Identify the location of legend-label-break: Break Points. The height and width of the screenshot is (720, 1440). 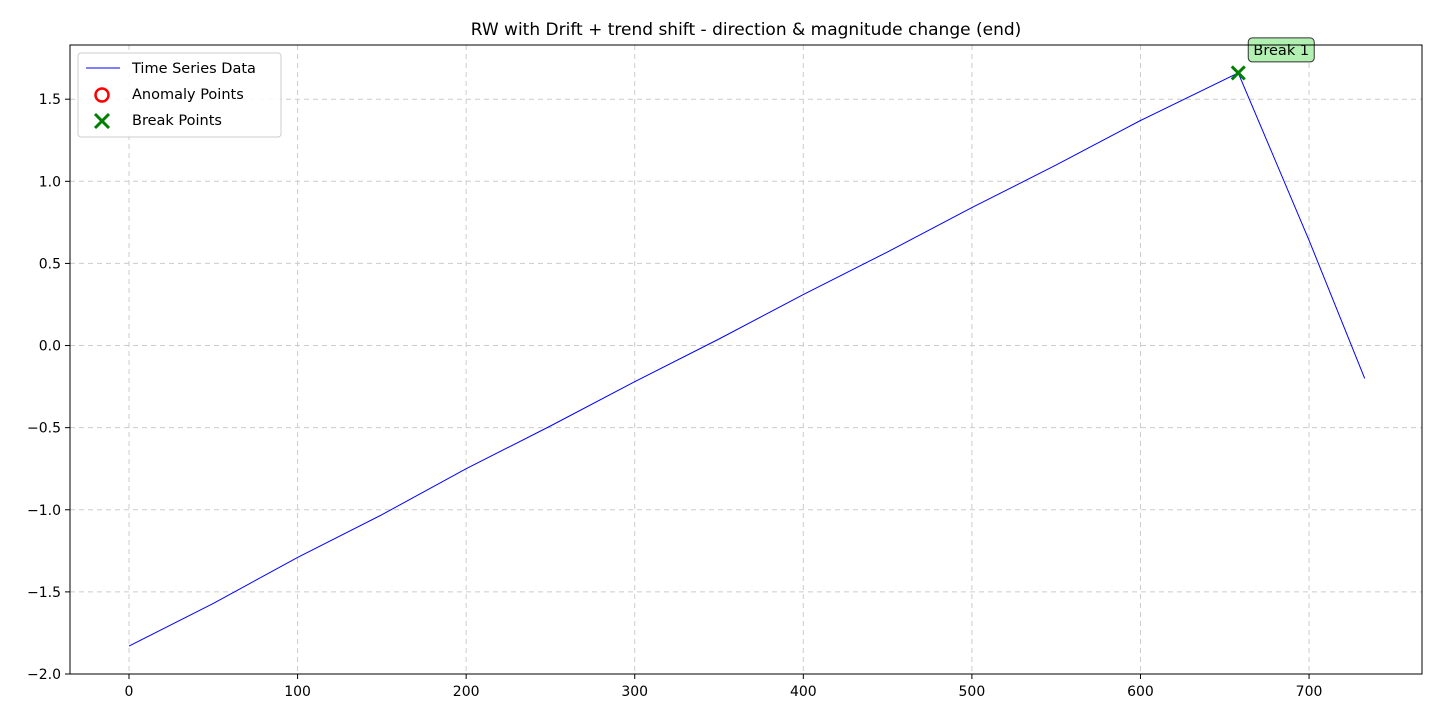
(177, 121).